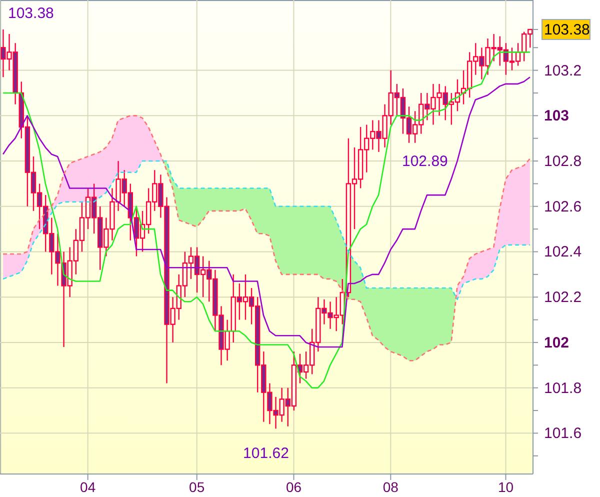 This screenshot has width=600, height=497. I want to click on x-tick-label: 10, so click(506, 486).